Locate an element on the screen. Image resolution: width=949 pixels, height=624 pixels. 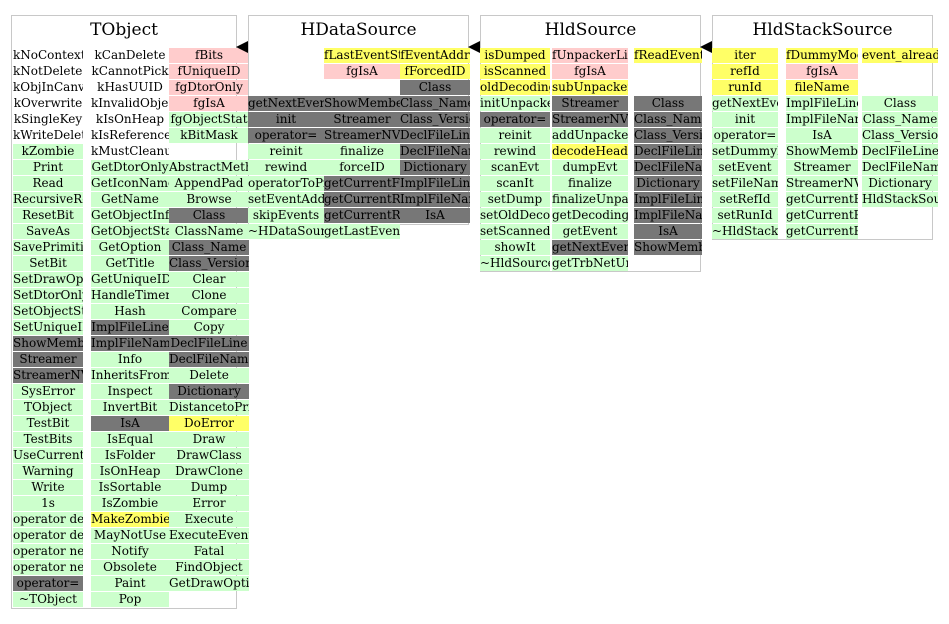
member-item: init is located at coordinates (286, 119).